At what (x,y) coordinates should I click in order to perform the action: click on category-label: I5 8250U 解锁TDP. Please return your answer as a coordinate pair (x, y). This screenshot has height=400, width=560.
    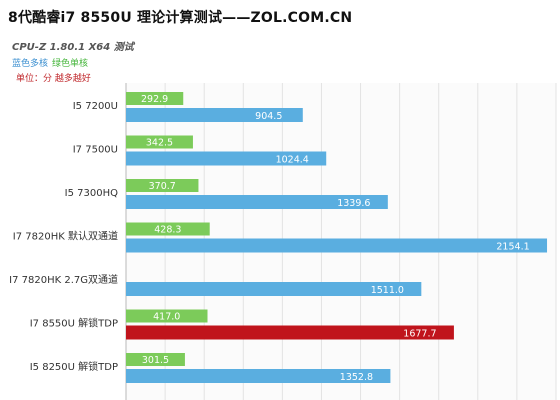
    Looking at the image, I should click on (74, 366).